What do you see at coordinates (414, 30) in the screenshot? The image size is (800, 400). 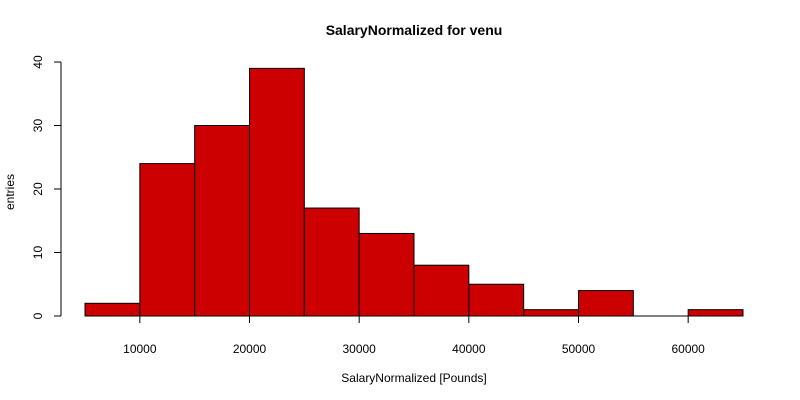 I see `chart-title: SalaryNormalized for venu` at bounding box center [414, 30].